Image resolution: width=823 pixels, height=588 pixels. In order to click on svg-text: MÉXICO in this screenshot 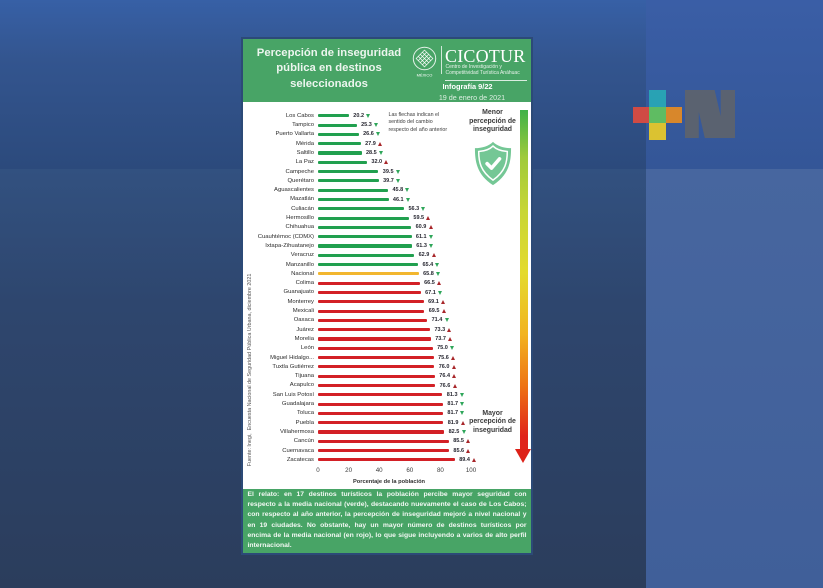, I will do `click(425, 75)`.